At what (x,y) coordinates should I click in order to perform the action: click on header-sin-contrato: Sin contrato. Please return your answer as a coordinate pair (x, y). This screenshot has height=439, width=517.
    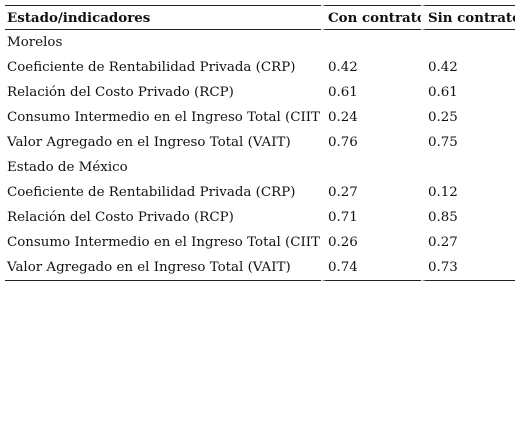
    Looking at the image, I should click on (468, 17).